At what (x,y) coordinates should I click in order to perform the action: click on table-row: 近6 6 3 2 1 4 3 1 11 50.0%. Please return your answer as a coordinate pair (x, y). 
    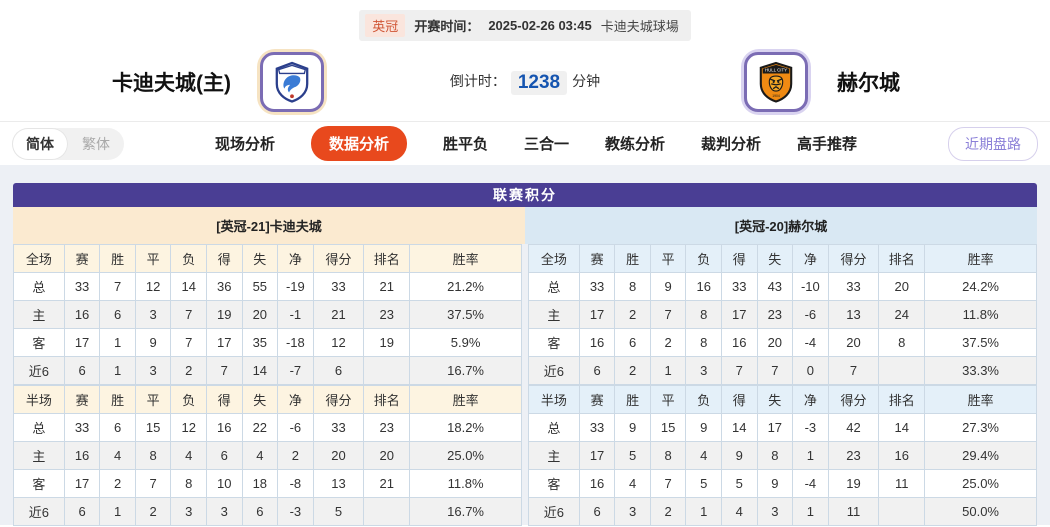
    Looking at the image, I should click on (782, 511).